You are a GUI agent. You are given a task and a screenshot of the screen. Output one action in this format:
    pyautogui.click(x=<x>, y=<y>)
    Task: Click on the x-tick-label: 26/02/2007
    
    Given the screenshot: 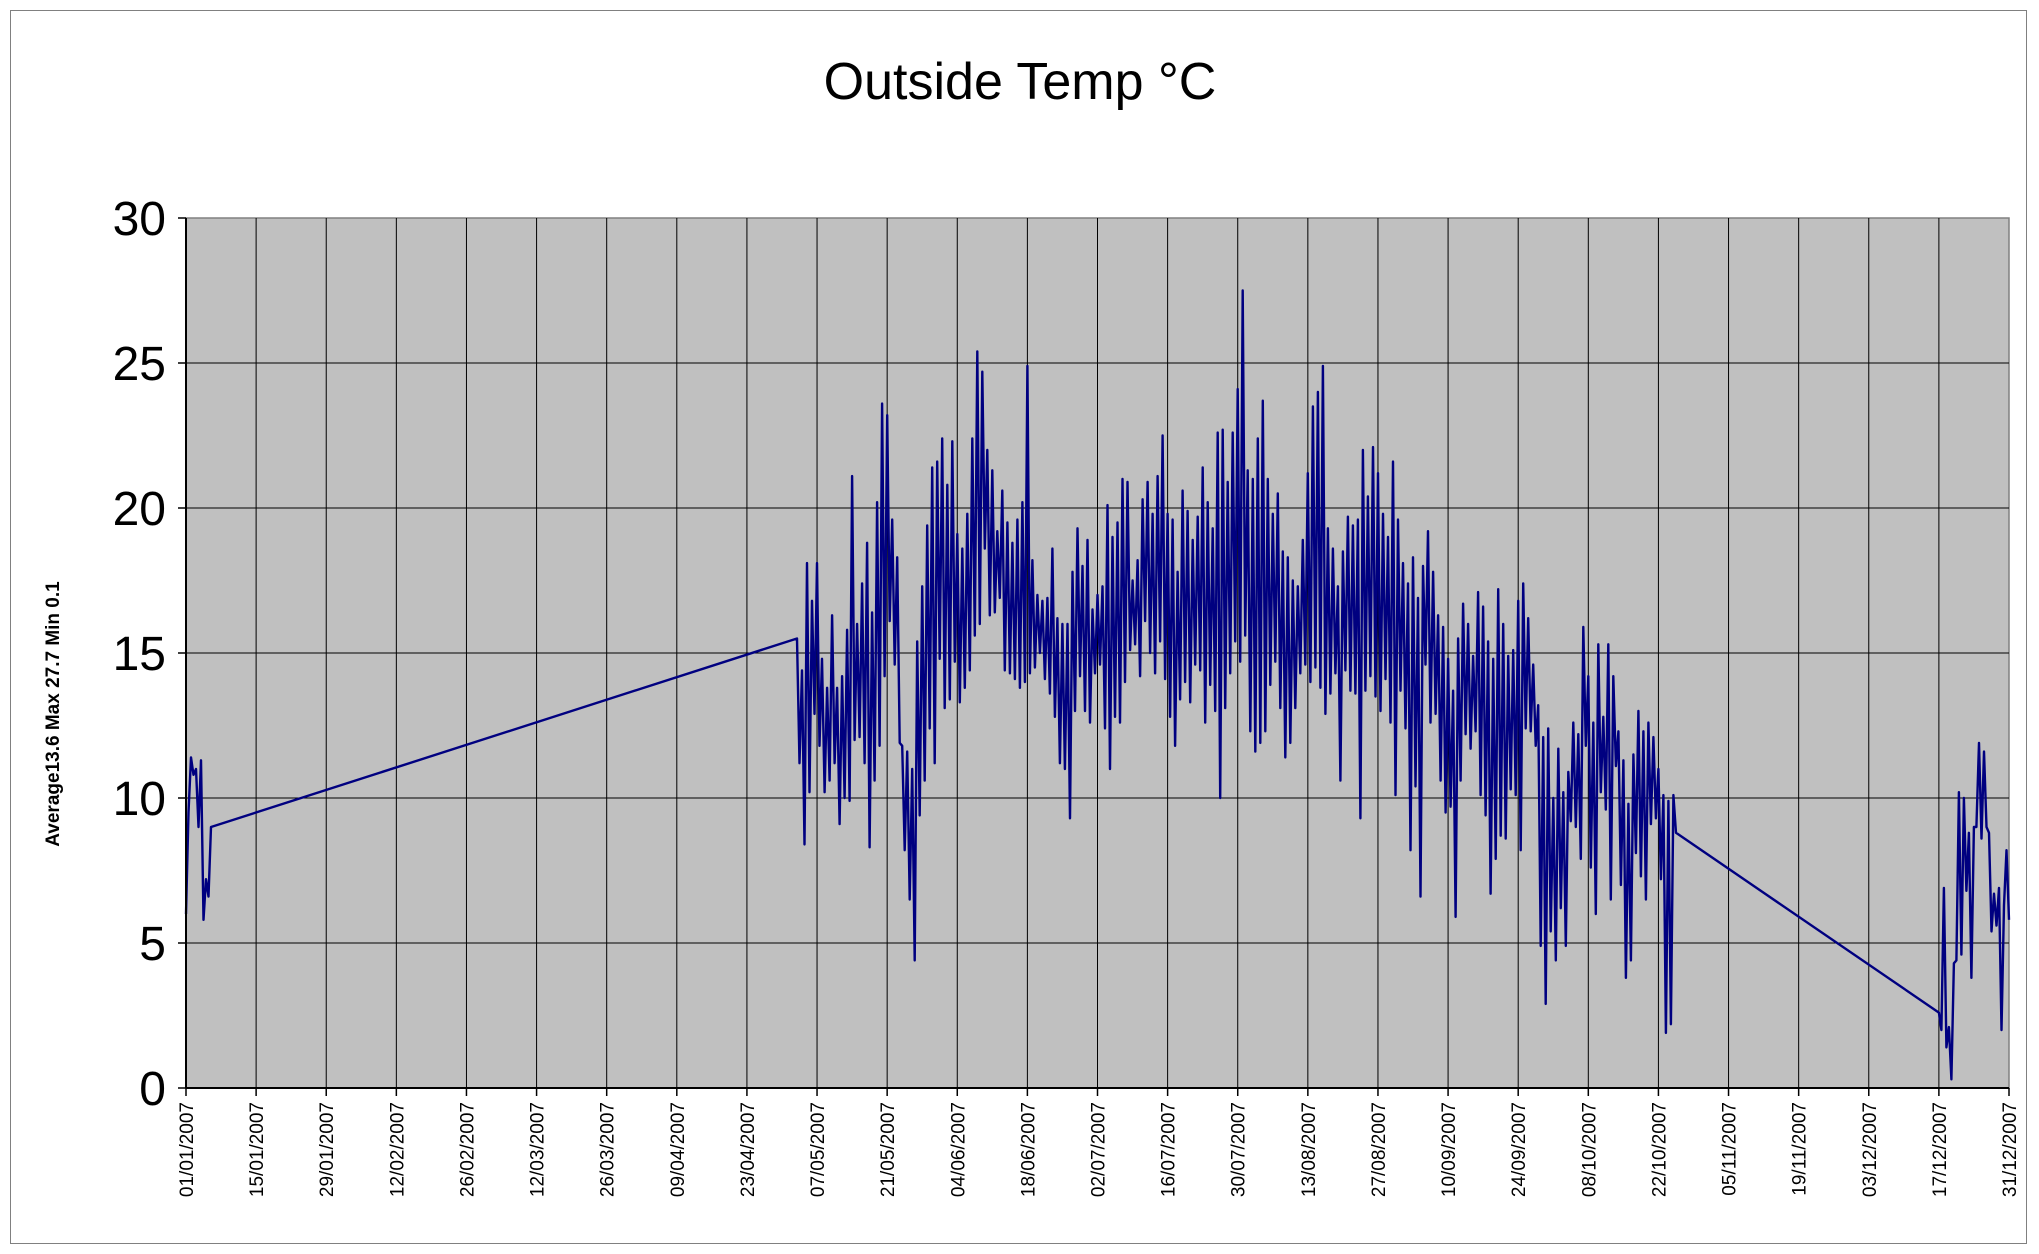 What is the action you would take?
    pyautogui.click(x=467, y=1149)
    